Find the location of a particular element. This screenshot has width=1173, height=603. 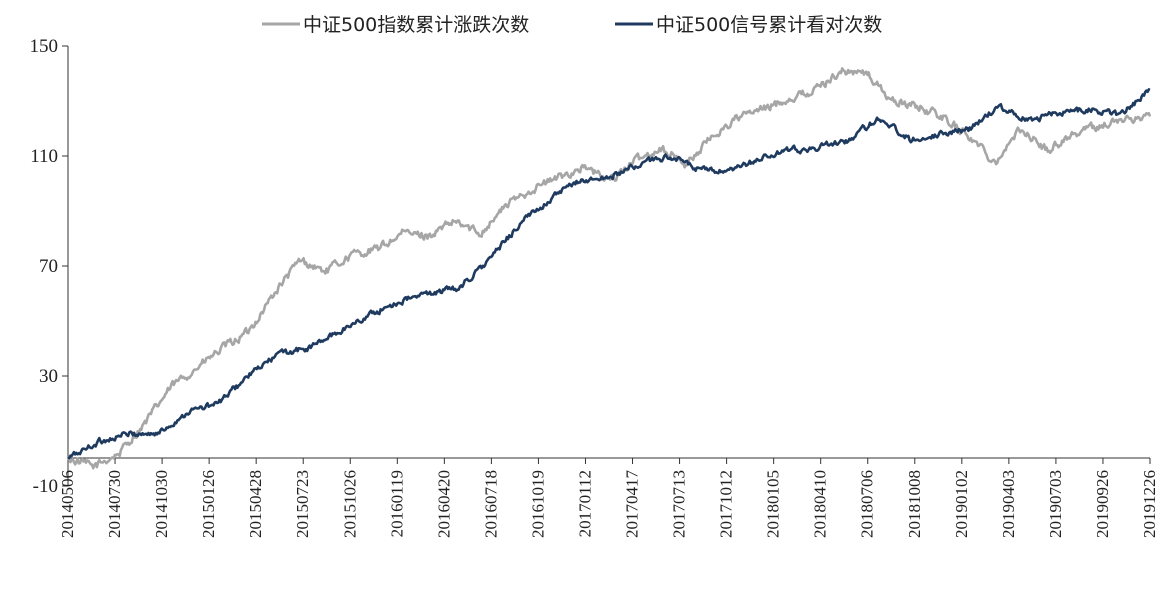

y-axis: -10 30 70 110 150 is located at coordinates (49, 266).